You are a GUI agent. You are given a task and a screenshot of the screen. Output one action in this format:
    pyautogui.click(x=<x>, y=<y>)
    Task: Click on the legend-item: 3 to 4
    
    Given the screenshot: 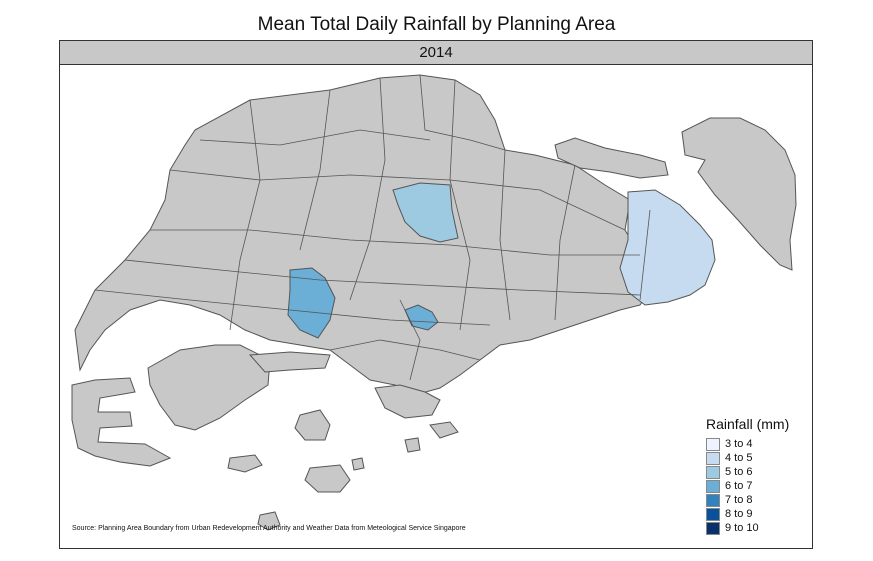 What is the action you would take?
    pyautogui.click(x=747, y=444)
    